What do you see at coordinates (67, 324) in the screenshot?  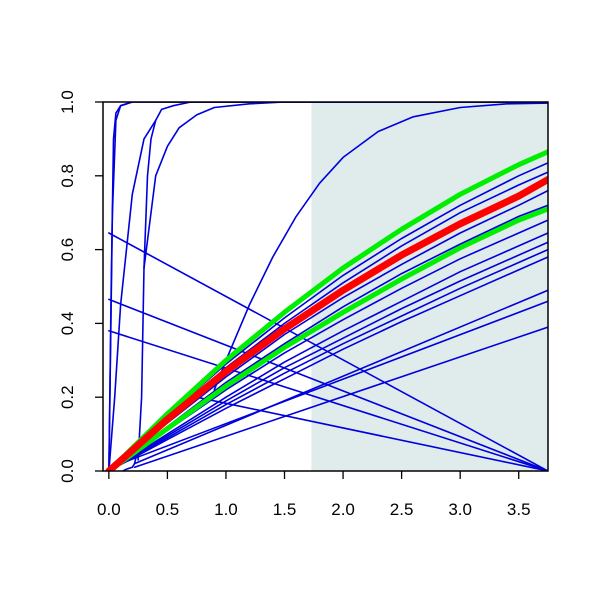 I see `y-tick-label: 0.4` at bounding box center [67, 324].